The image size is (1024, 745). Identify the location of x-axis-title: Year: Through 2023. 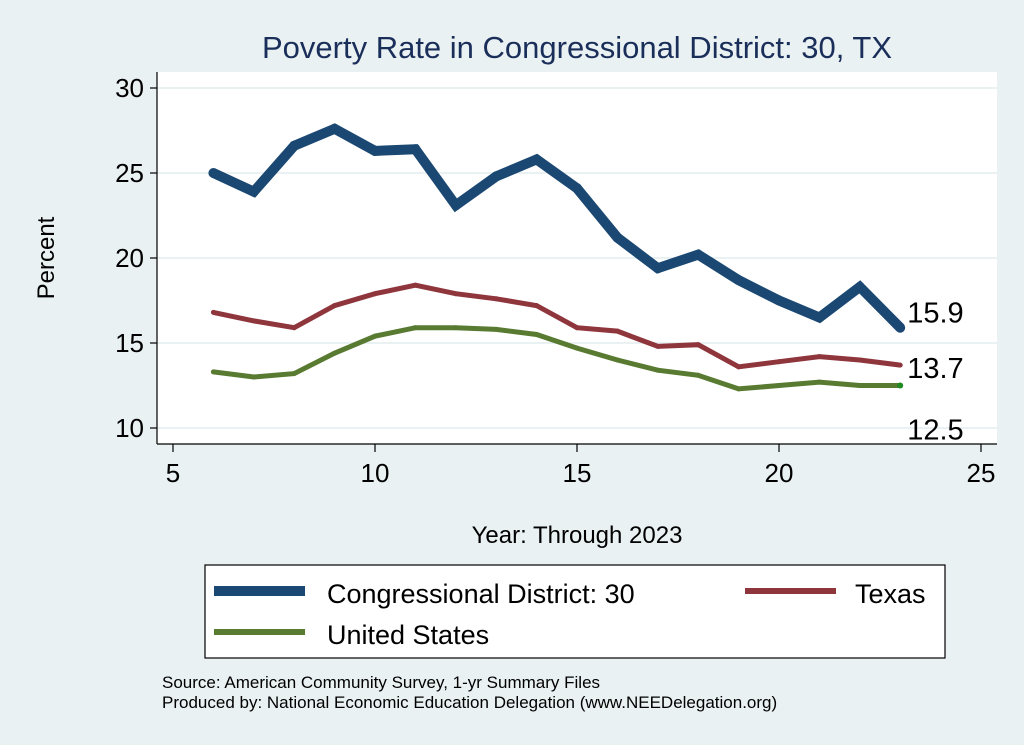
(577, 535).